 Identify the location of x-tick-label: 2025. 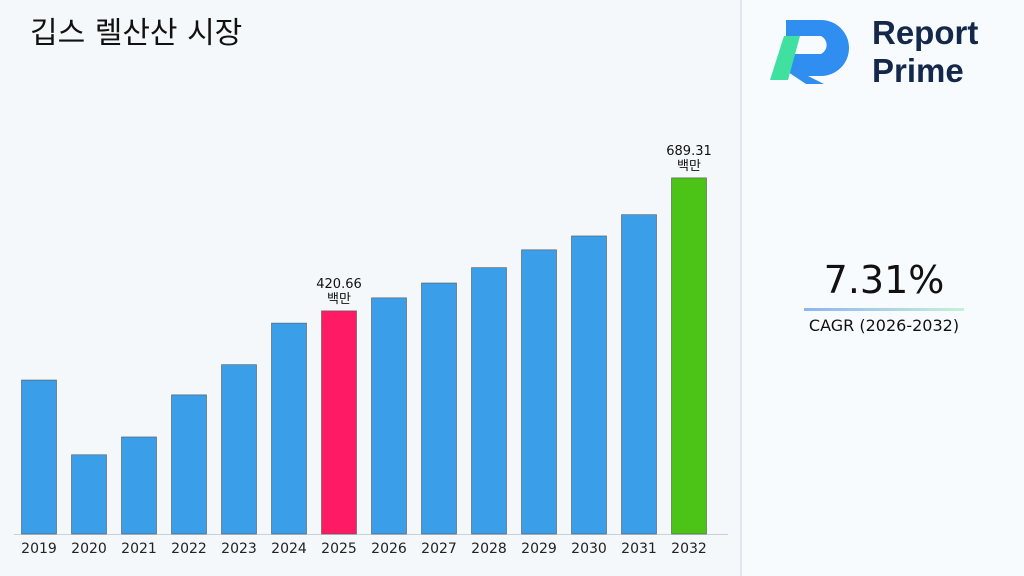
(339, 549).